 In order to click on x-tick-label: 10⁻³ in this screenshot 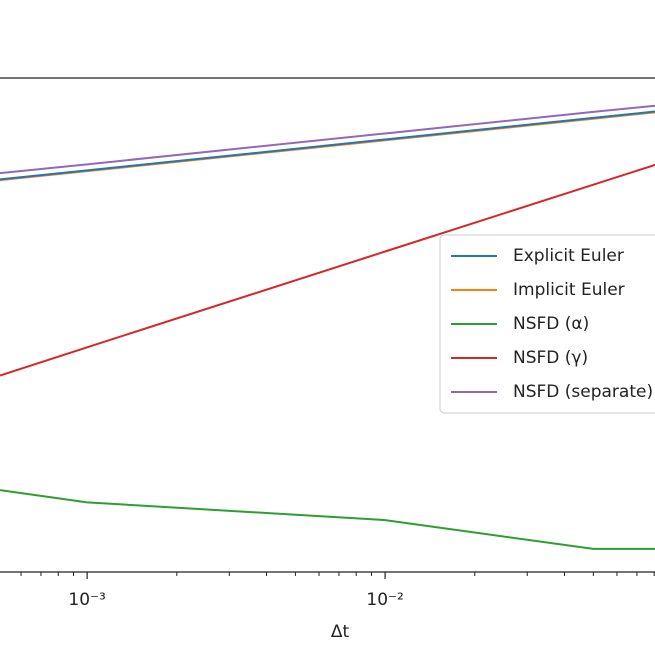, I will do `click(86, 600)`.